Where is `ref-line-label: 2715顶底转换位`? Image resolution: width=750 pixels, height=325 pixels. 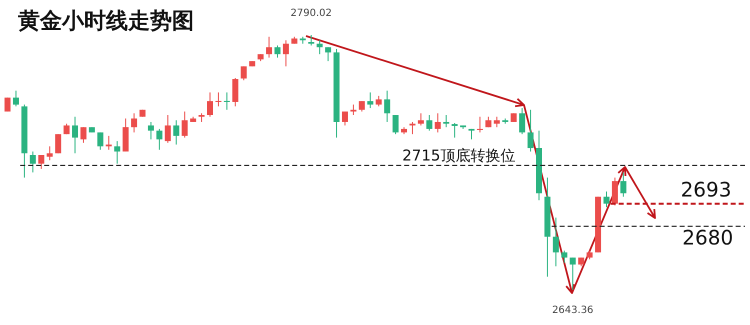 ref-line-label: 2715顶底转换位 is located at coordinates (459, 155).